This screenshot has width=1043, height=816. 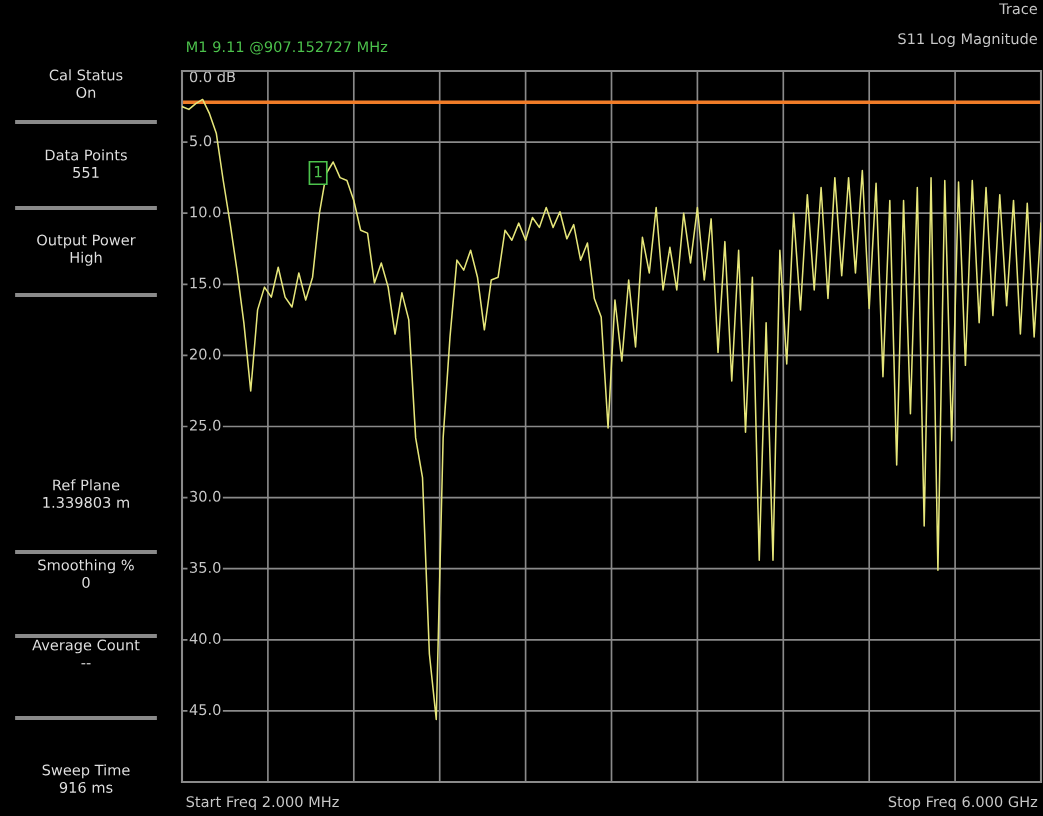 I want to click on text: Sweep Time 916 ms, so click(x=86, y=778).